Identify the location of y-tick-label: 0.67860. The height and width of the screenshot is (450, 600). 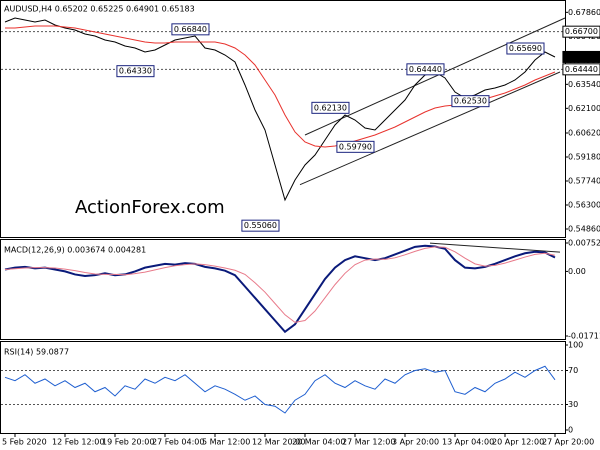
(584, 12).